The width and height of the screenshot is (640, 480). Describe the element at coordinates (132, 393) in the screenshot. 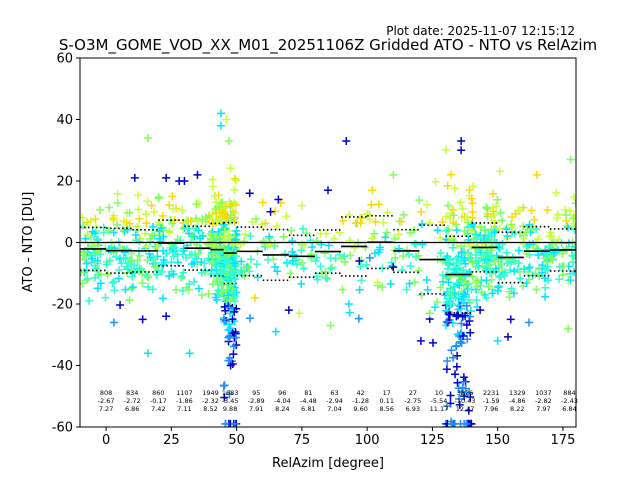

I see `bin-label: 834` at that location.